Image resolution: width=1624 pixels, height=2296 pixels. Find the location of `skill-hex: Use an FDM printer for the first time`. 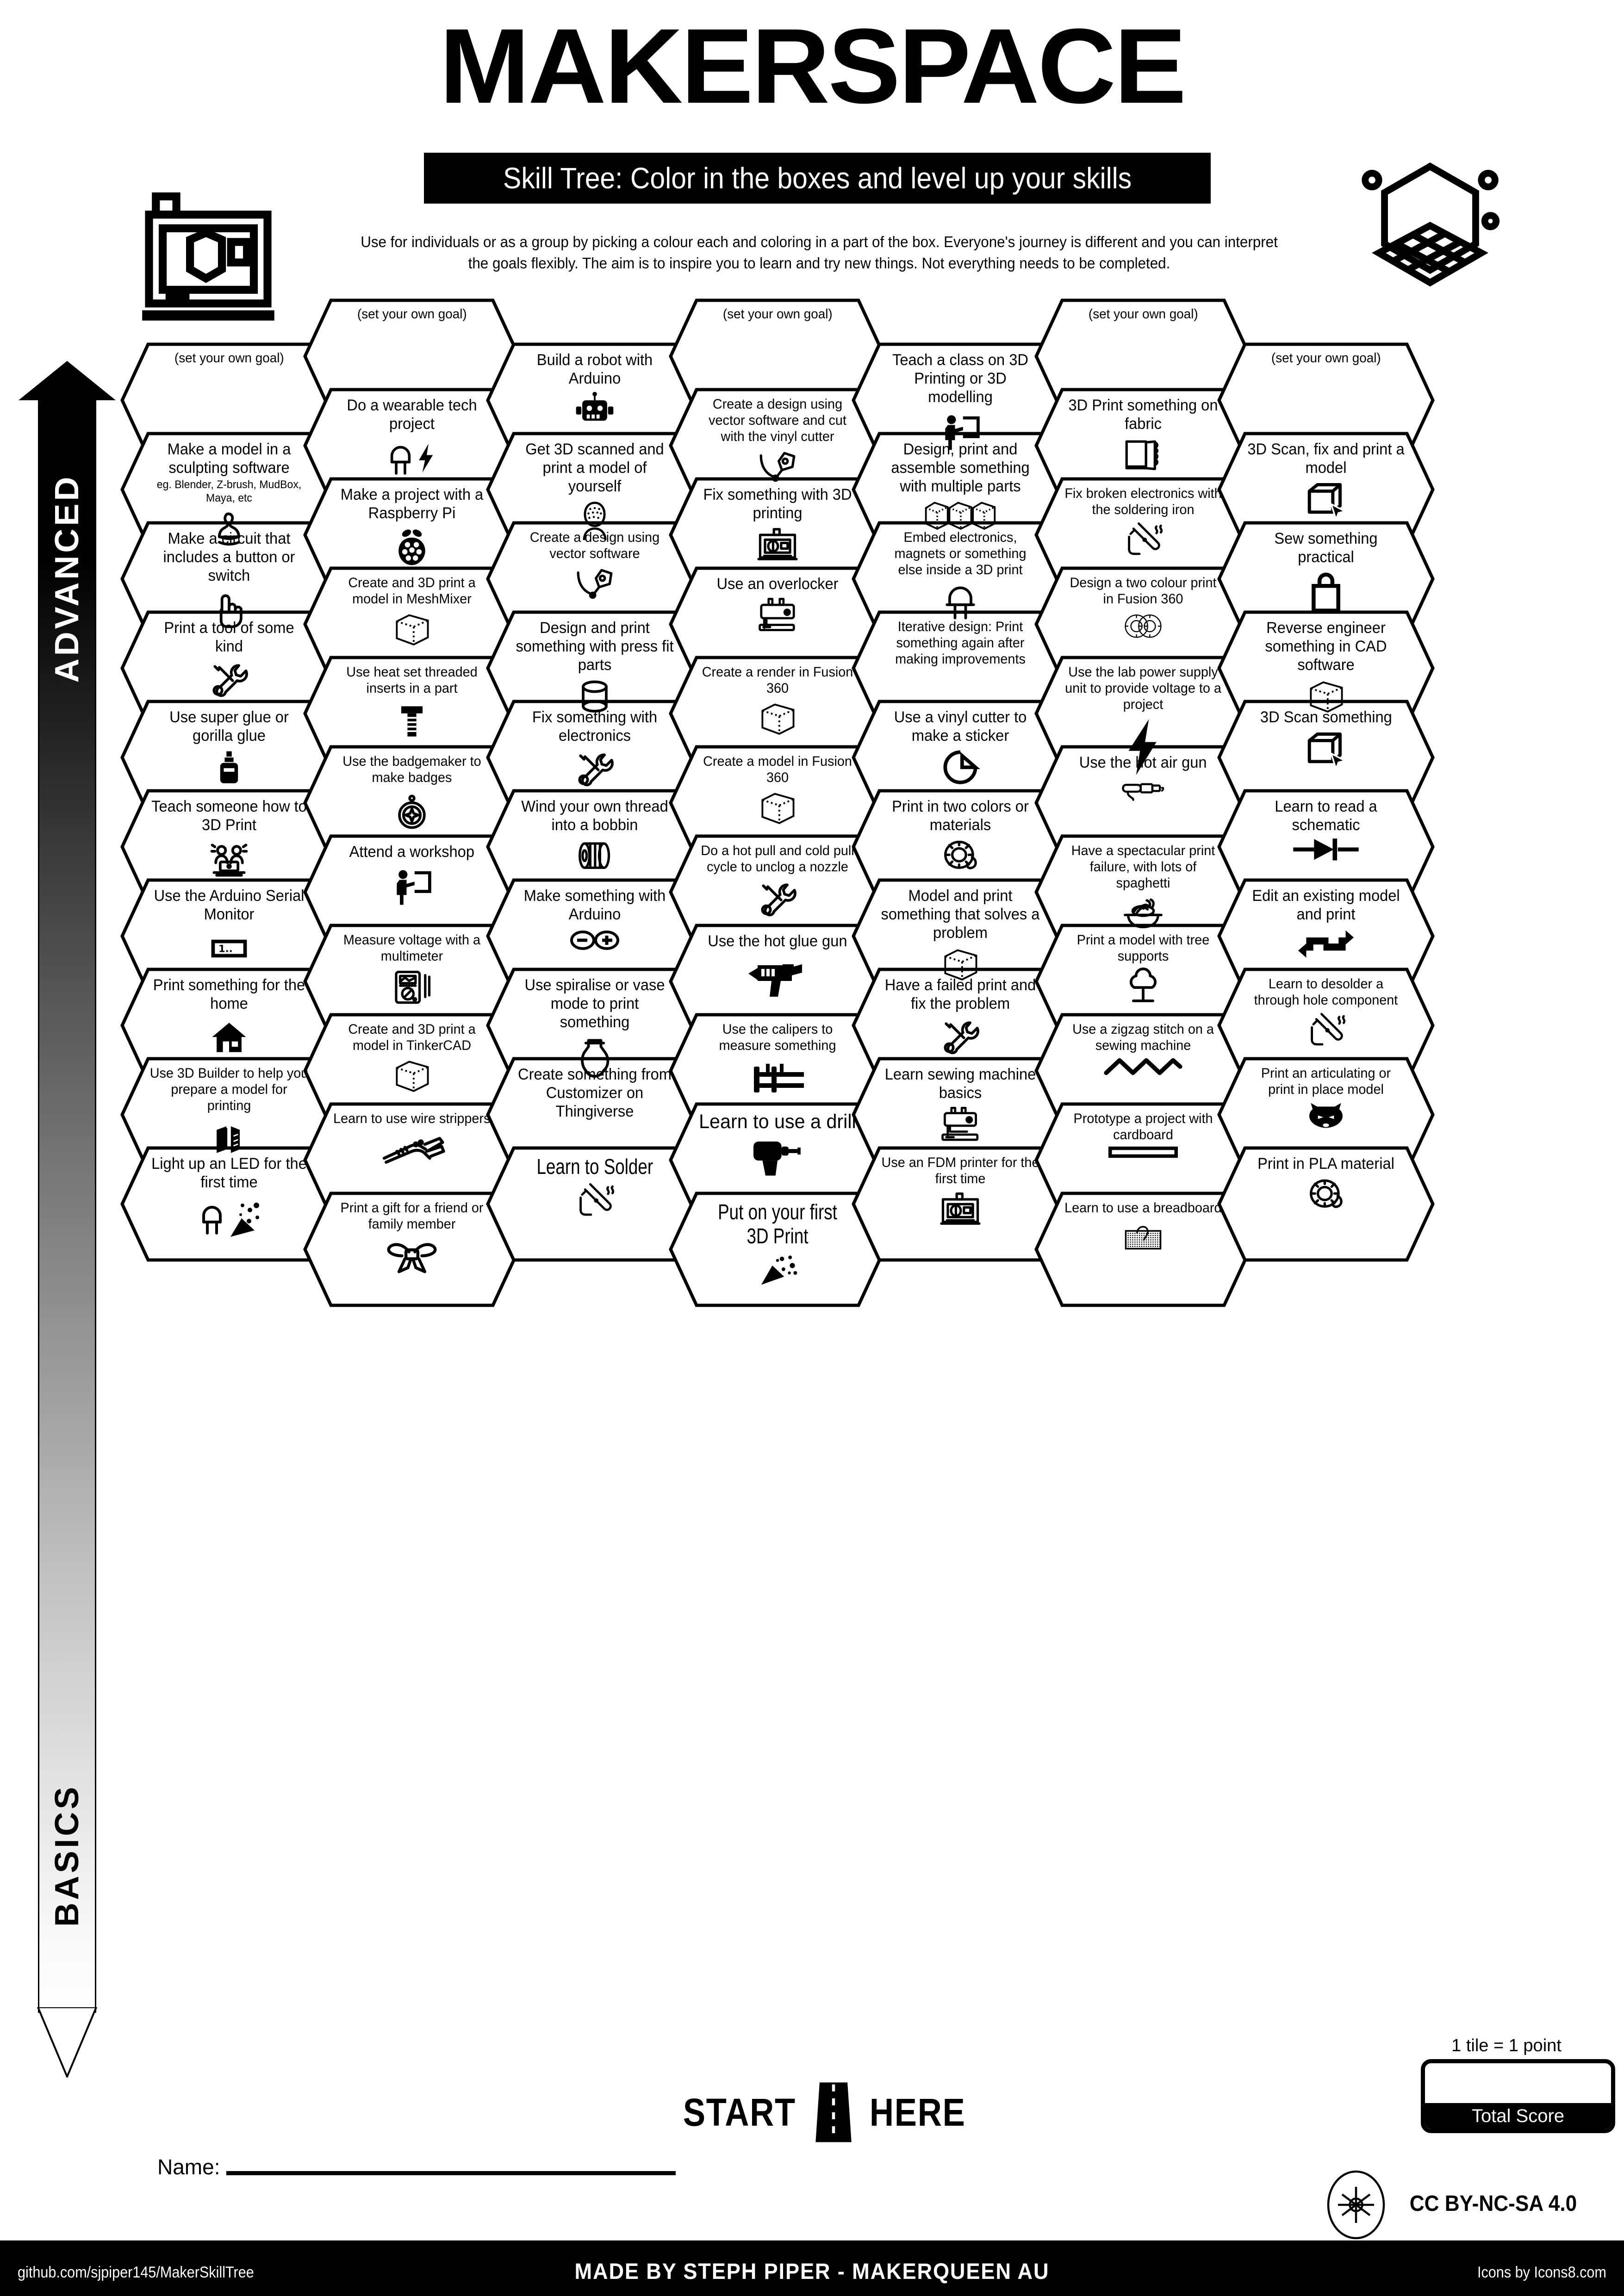

skill-hex: Use an FDM printer for the first time is located at coordinates (960, 1204).